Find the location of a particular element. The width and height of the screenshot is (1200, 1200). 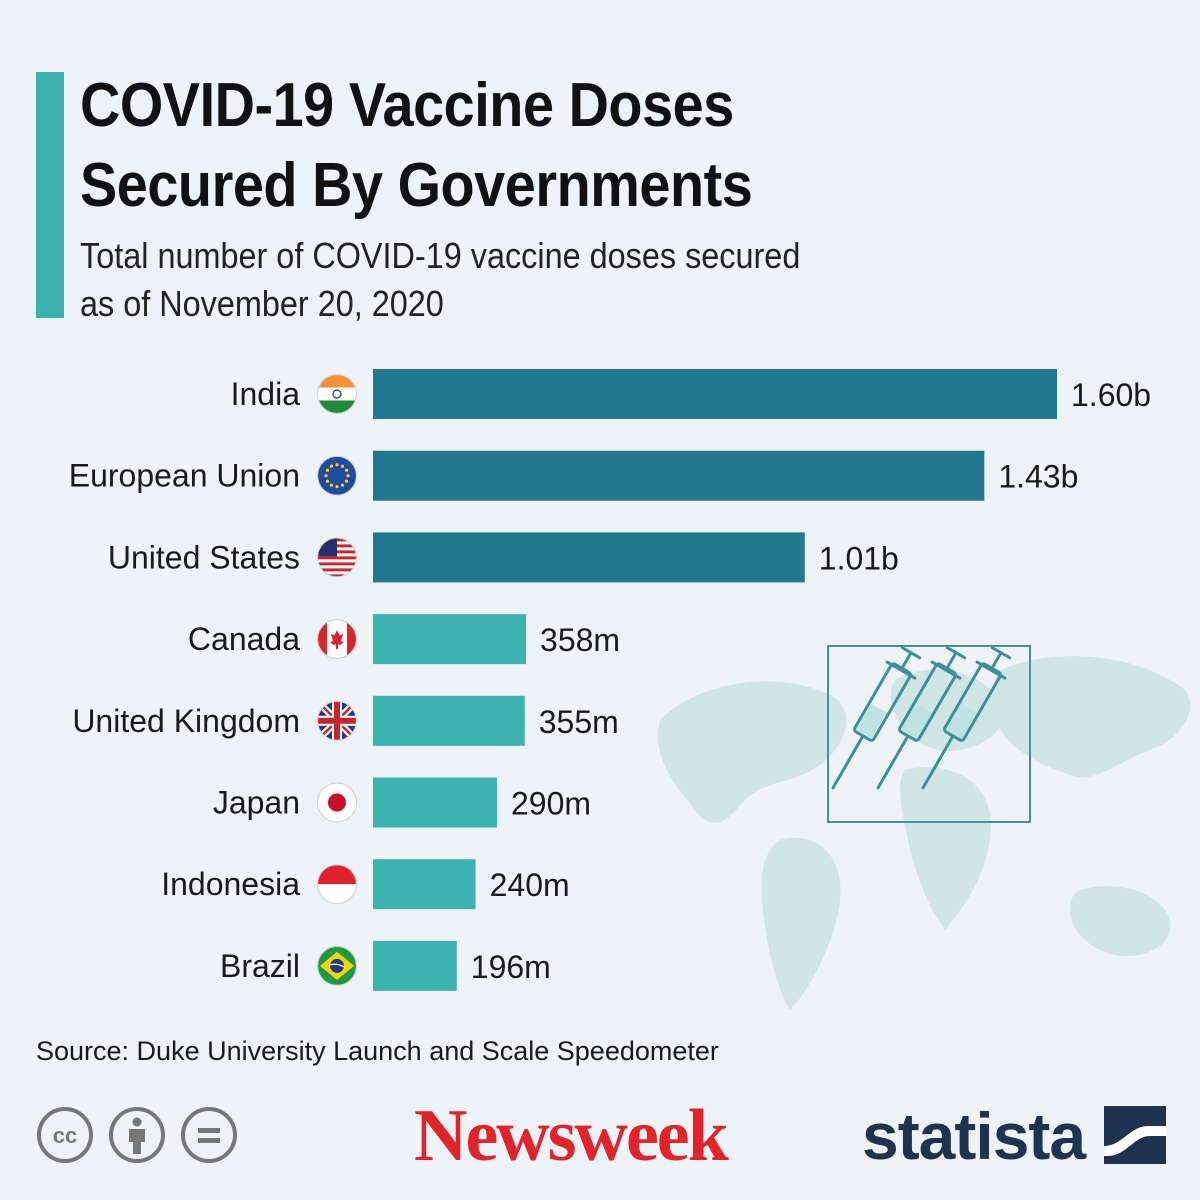

cc-icon-text: cc is located at coordinates (65, 1135).